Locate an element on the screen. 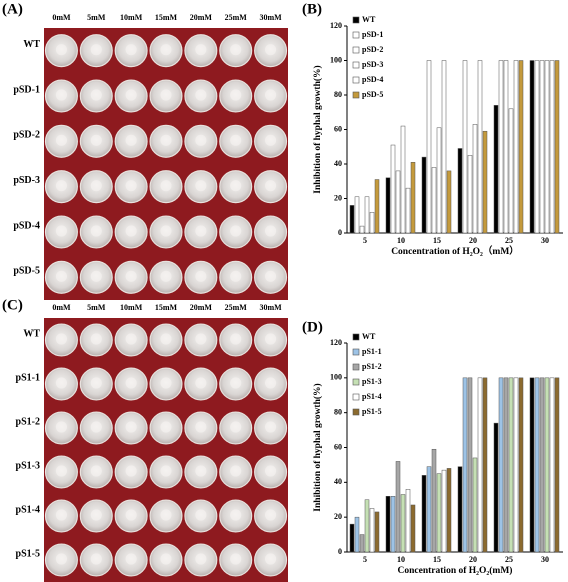  row-label: pS1-2 is located at coordinates (28, 421).